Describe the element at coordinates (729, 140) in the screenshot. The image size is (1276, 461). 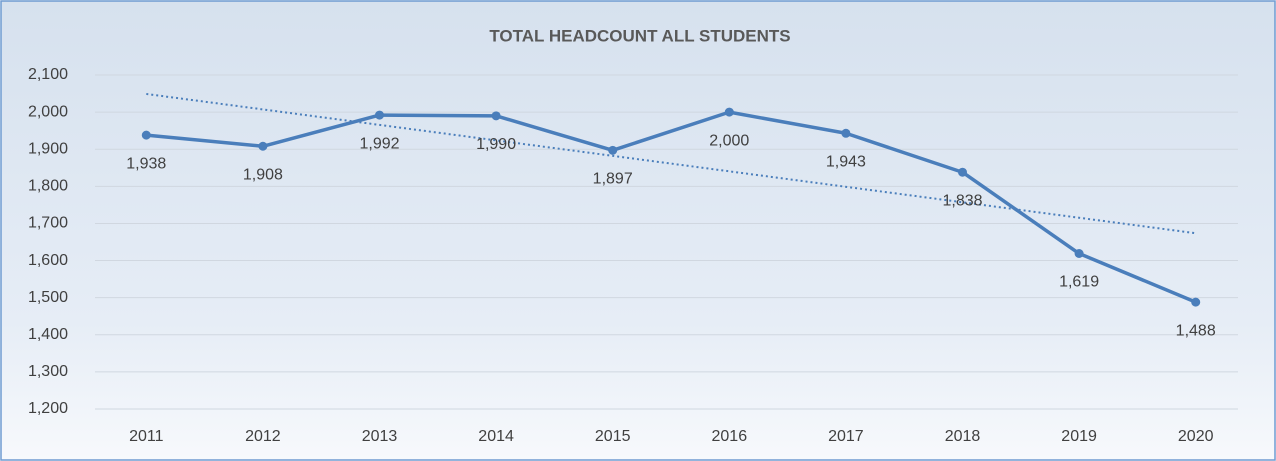
I see `data-label: 2,000` at that location.